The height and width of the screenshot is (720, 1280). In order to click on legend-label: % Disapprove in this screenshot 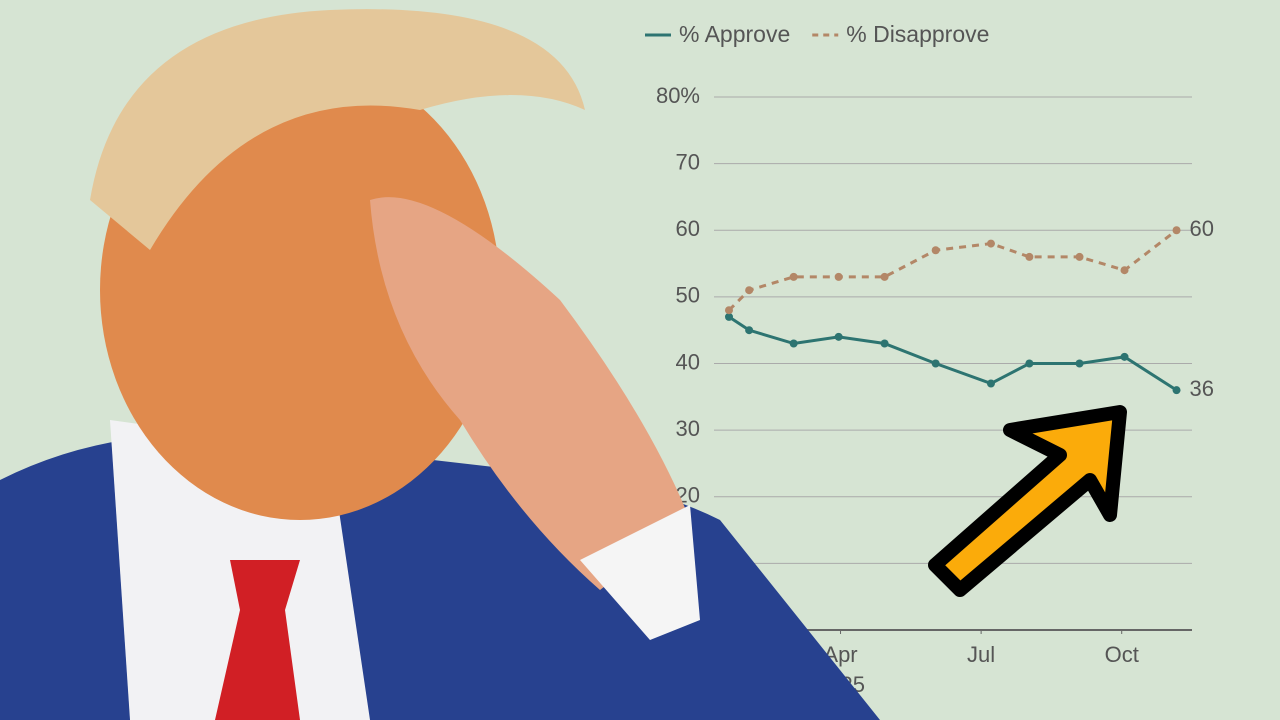, I will do `click(917, 34)`.